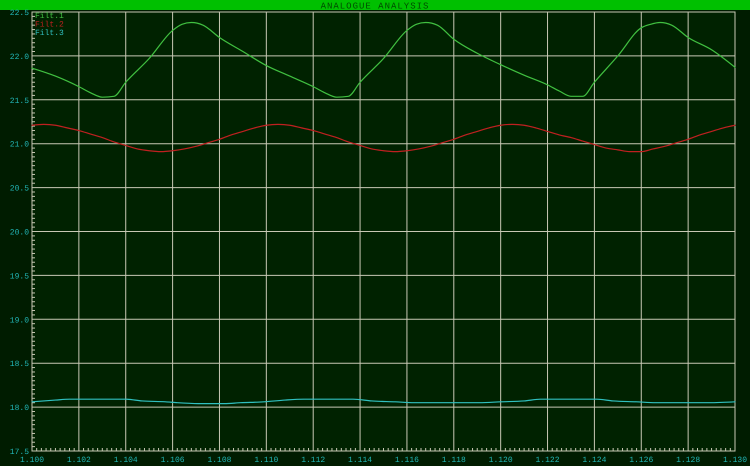 The width and height of the screenshot is (750, 466). I want to click on x-tick-label: 1.130, so click(735, 460).